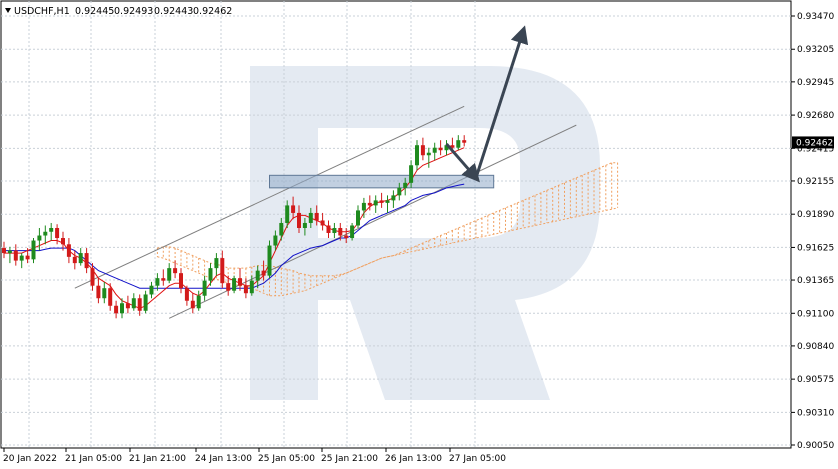 The width and height of the screenshot is (838, 469). Describe the element at coordinates (815, 182) in the screenshot. I see `y-tick-label: 0.92155` at that location.